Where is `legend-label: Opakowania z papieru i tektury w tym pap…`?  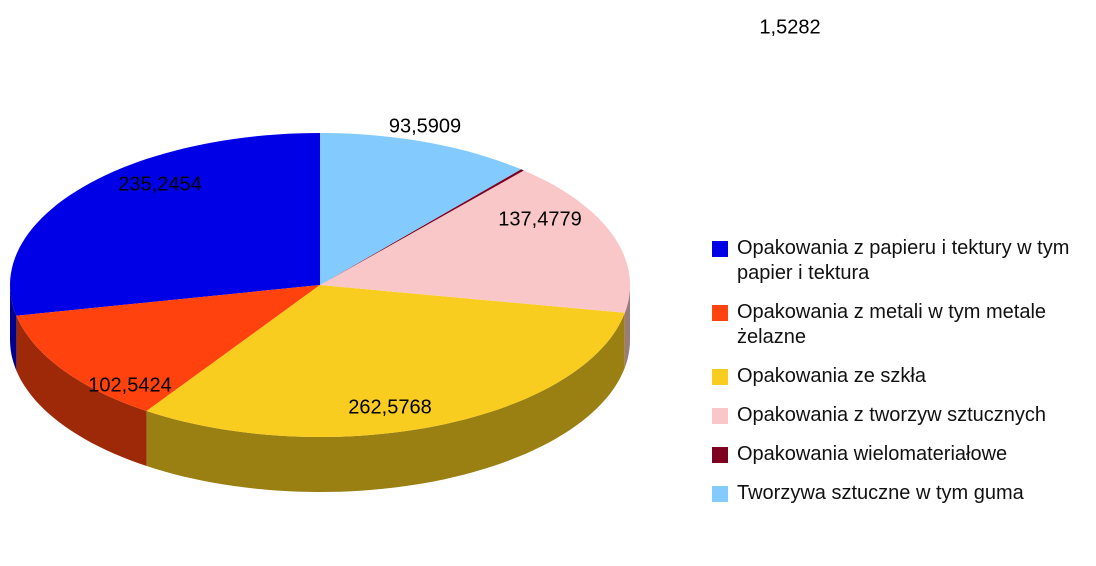 legend-label: Opakowania z papieru i tektury w tym pap… is located at coordinates (903, 260).